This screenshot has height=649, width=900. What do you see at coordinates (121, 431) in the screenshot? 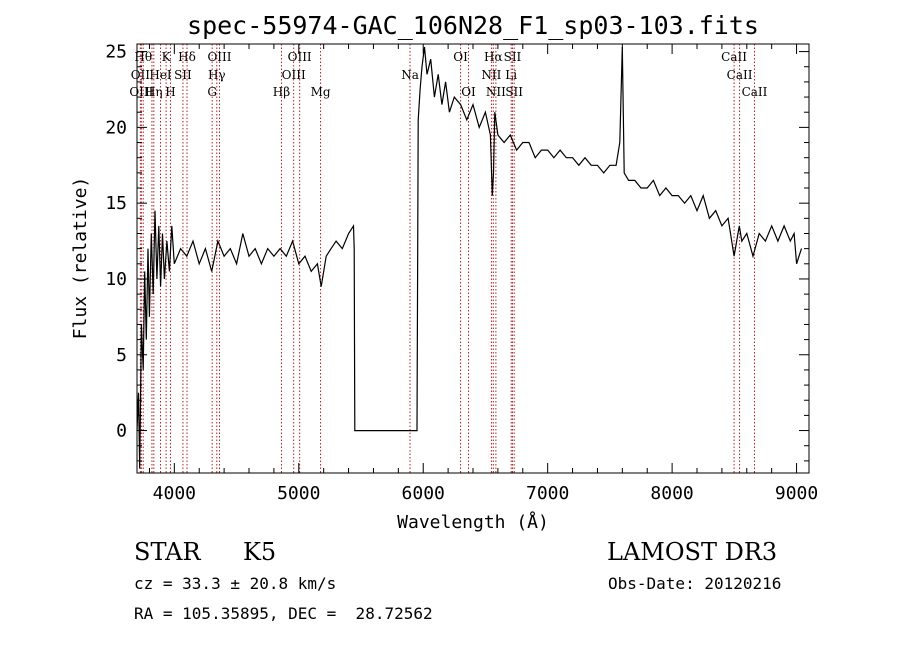
I see `y-tick-label: 0` at bounding box center [121, 431].